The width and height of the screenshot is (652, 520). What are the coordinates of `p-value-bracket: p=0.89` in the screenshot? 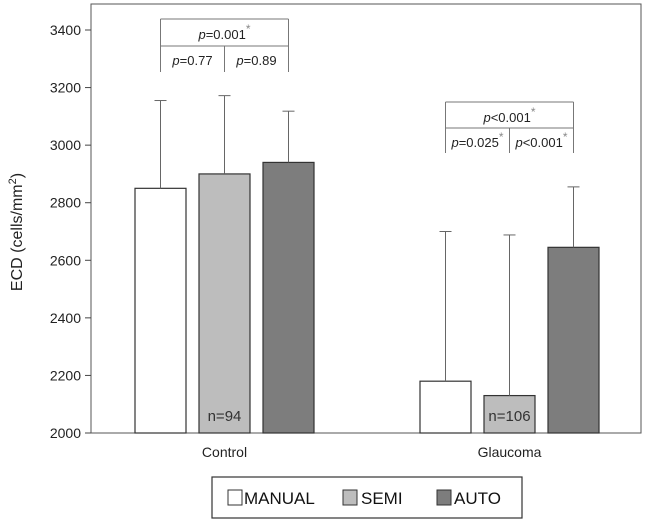 It's located at (256, 58).